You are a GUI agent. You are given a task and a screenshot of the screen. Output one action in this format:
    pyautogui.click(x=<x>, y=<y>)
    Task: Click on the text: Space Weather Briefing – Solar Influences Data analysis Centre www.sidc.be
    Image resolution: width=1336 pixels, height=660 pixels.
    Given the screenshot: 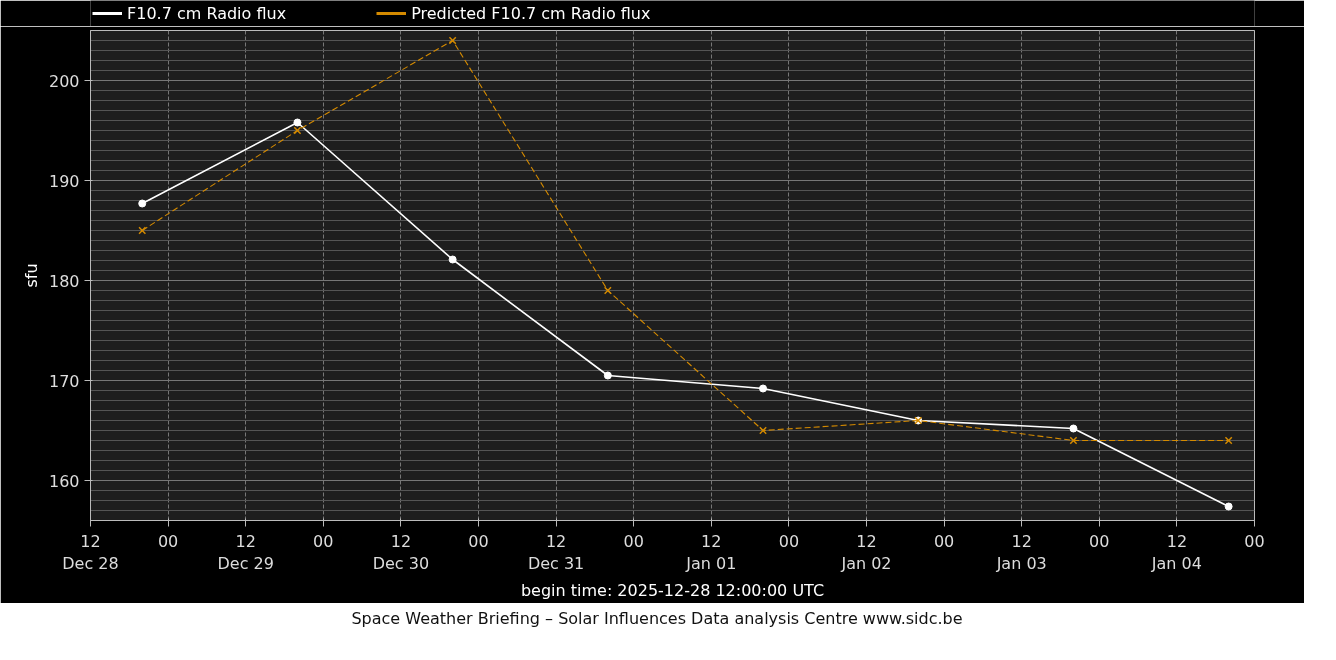 What is the action you would take?
    pyautogui.click(x=657, y=619)
    